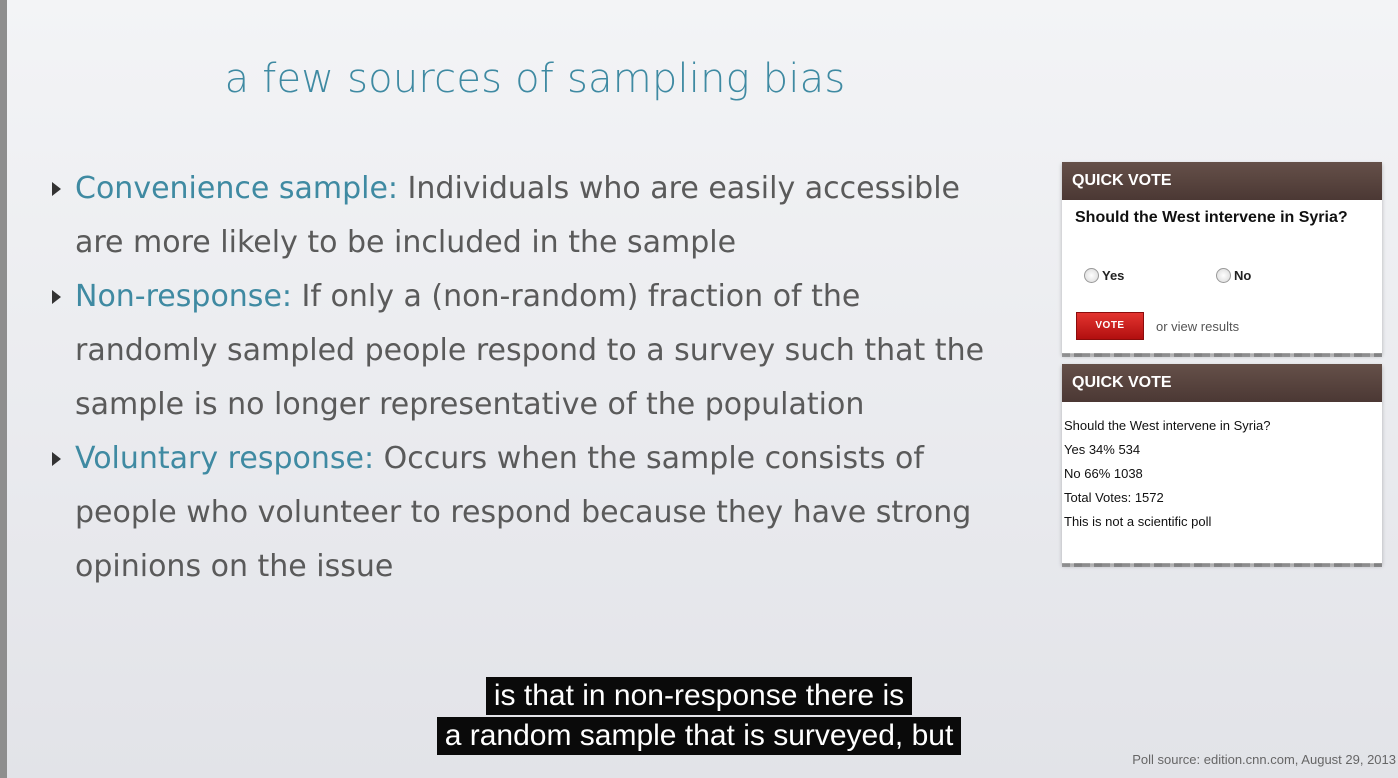 This screenshot has height=778, width=1398. What do you see at coordinates (1211, 217) in the screenshot?
I see `poll-question: Should the West intervene in Syria?` at bounding box center [1211, 217].